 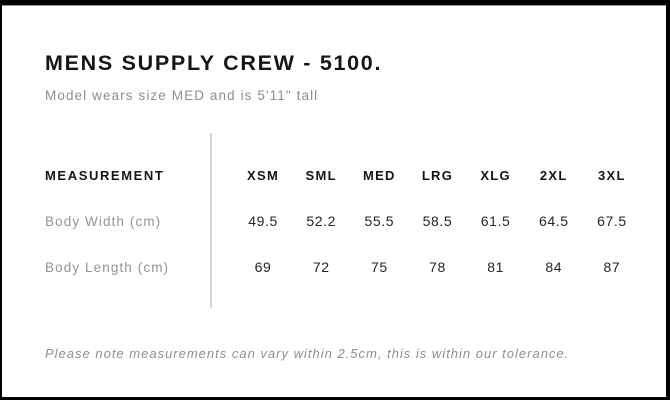 I want to click on row-label: Body Length (cm), so click(x=107, y=267).